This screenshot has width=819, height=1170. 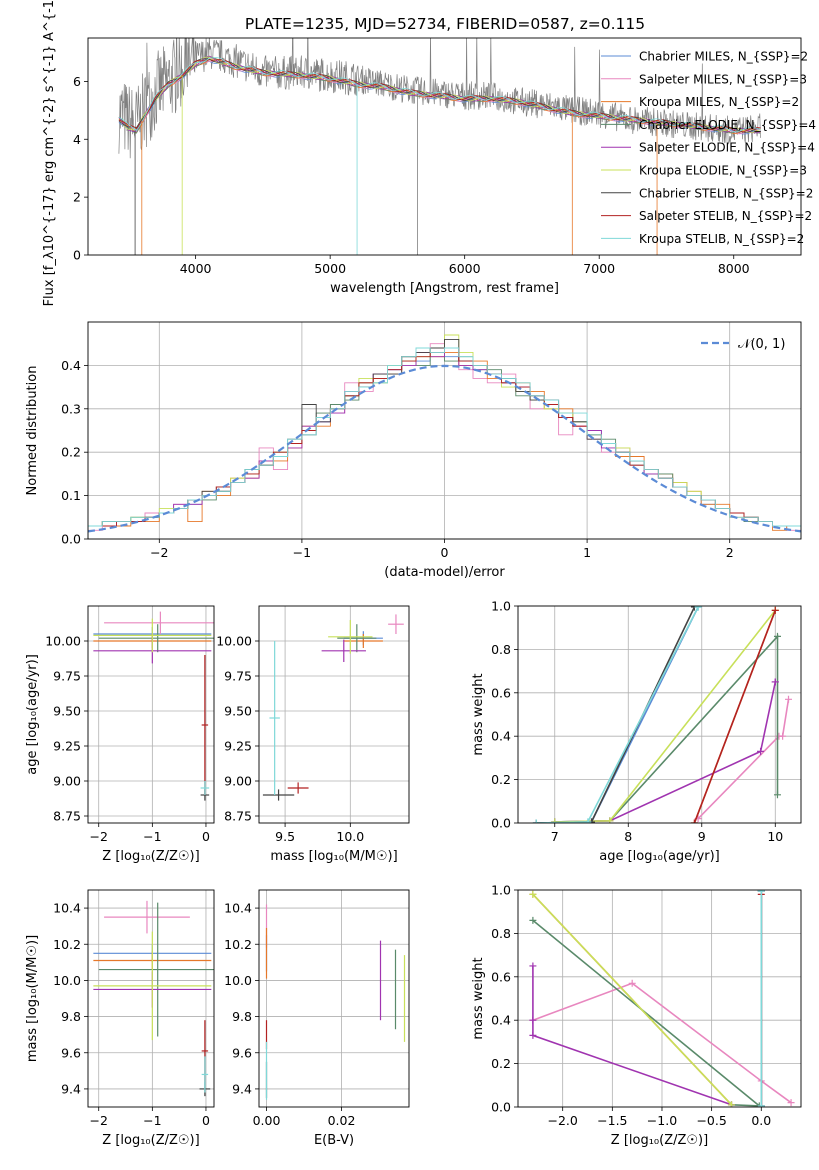 What do you see at coordinates (719, 102) in the screenshot?
I see `legend-label-3: Kroupa MILES, N_{SSP}=2` at bounding box center [719, 102].